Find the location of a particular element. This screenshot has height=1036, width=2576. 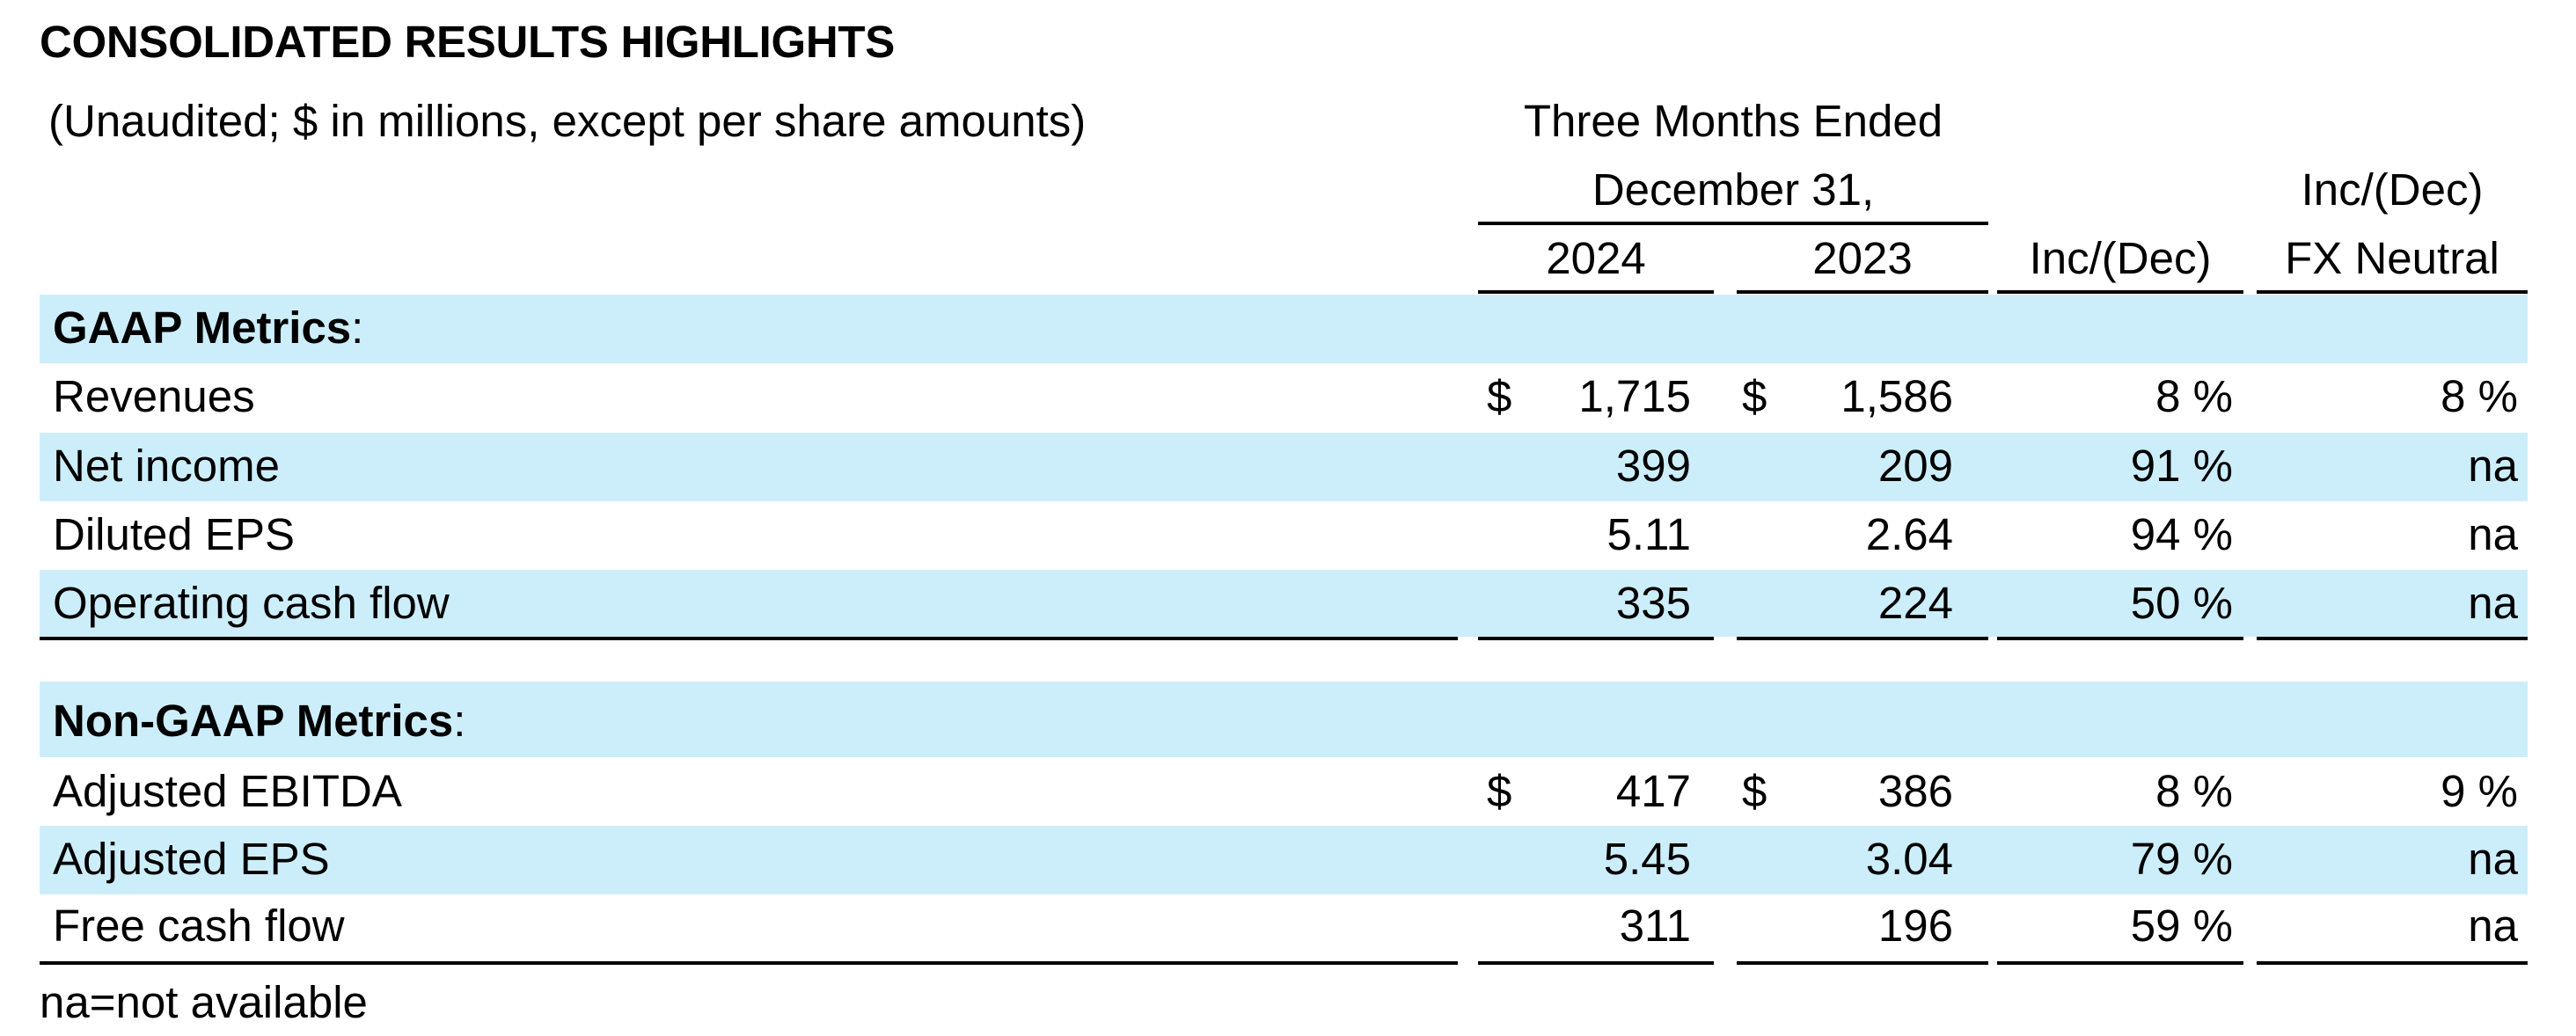

year-prior-header: 2023 is located at coordinates (1862, 258).